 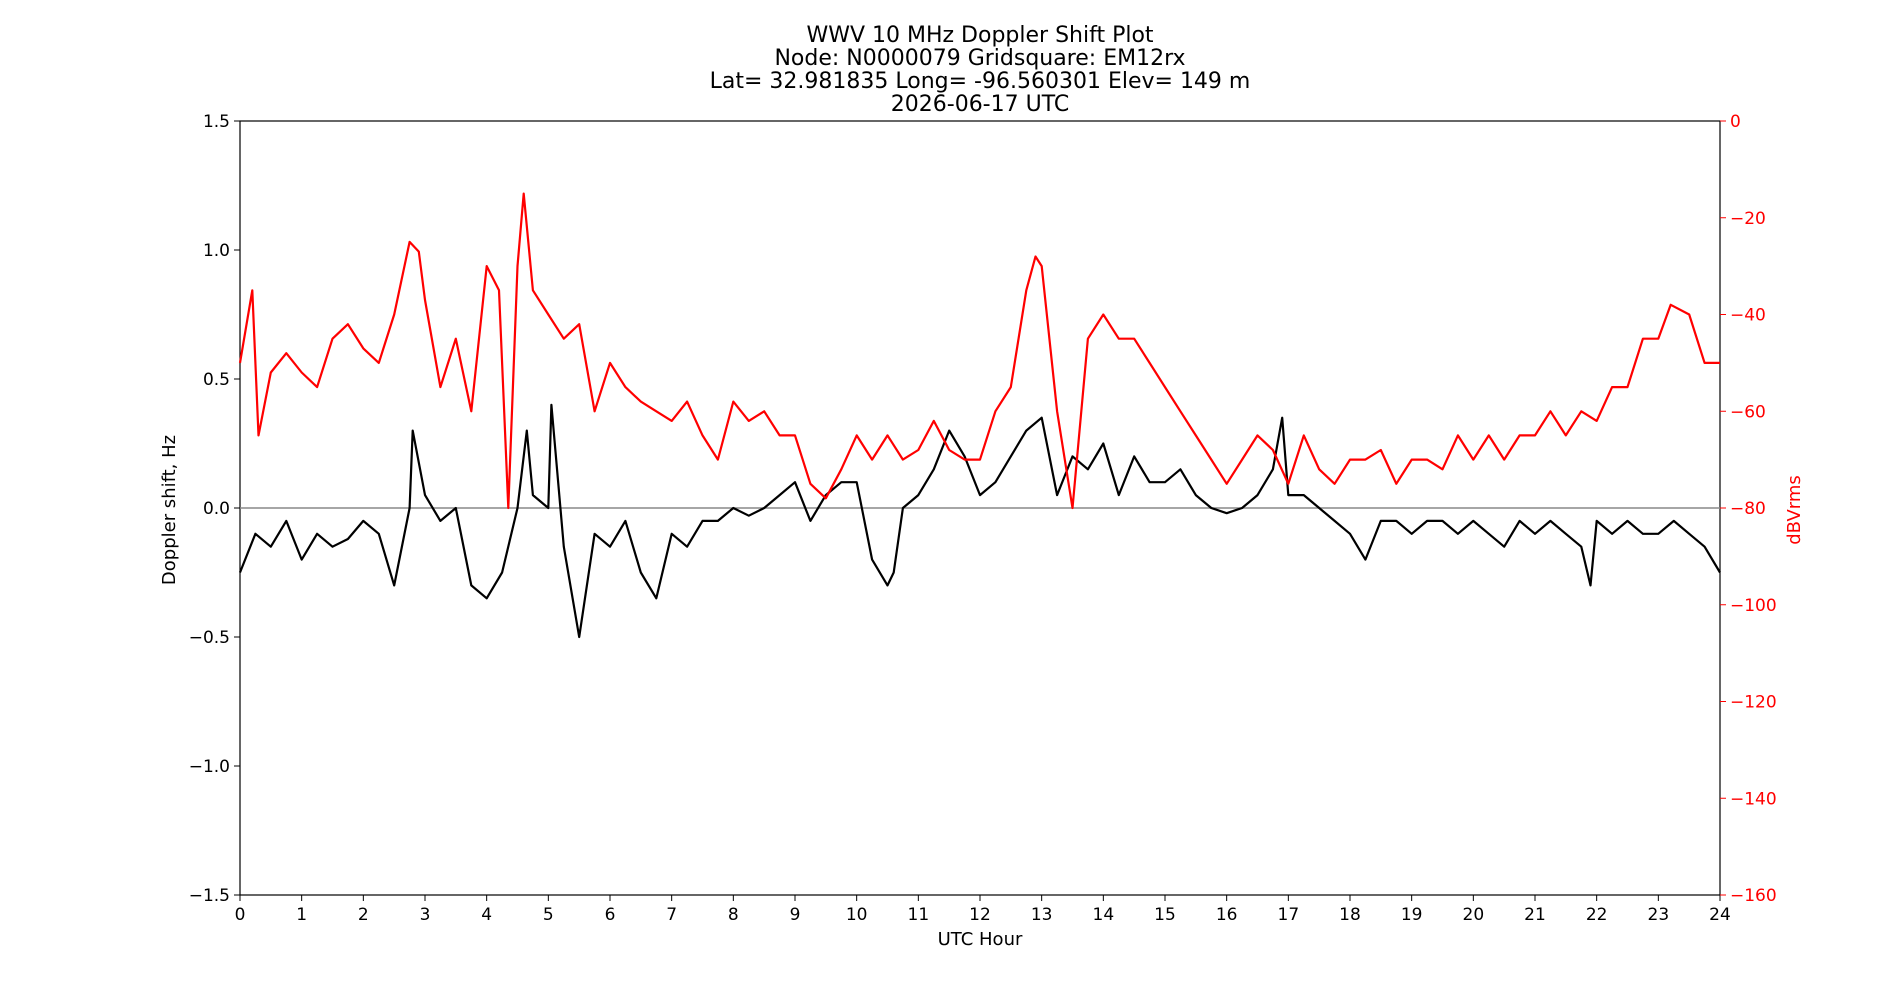 I want to click on y-axis-label: Doppler shift, Hz, so click(x=169, y=510).